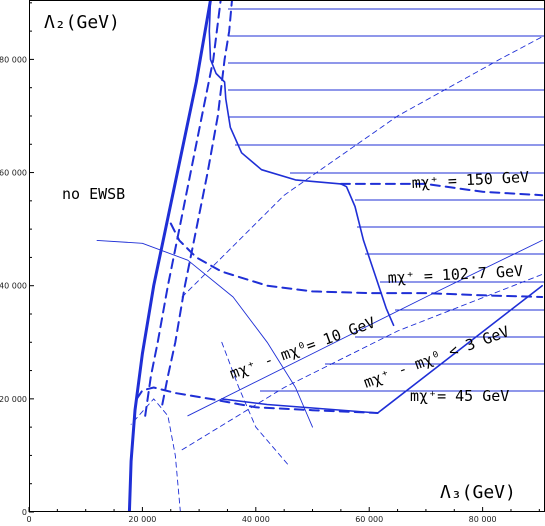 Image resolution: width=545 pixels, height=526 pixels. What do you see at coordinates (142, 519) in the screenshot?
I see `x-tick-label-1: 20 000` at bounding box center [142, 519].